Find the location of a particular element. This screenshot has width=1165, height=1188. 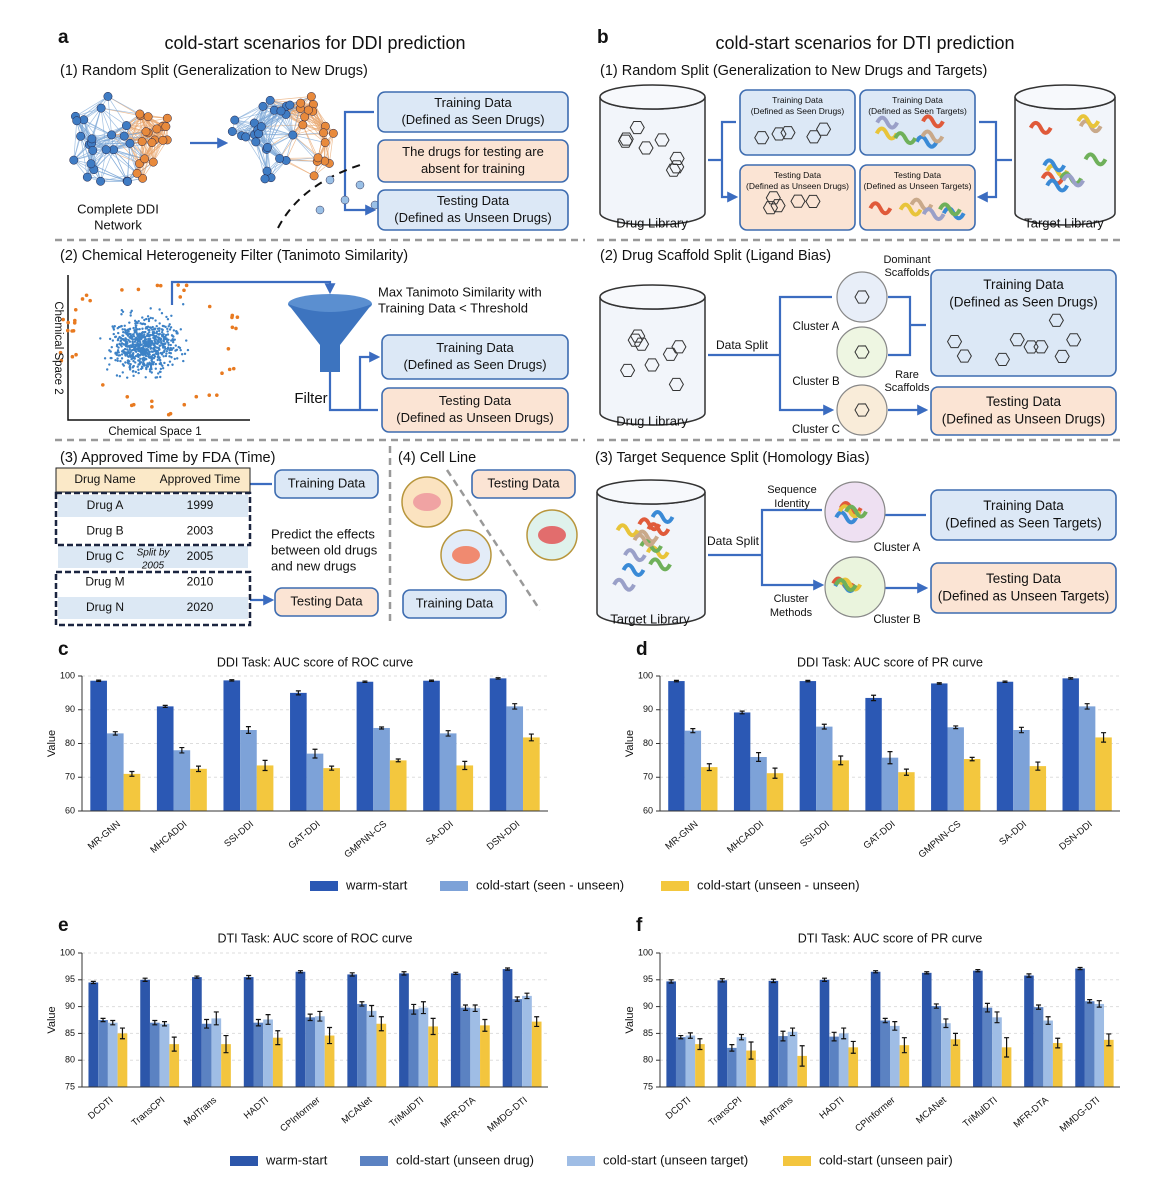

table-row is located at coordinates (153, 531).